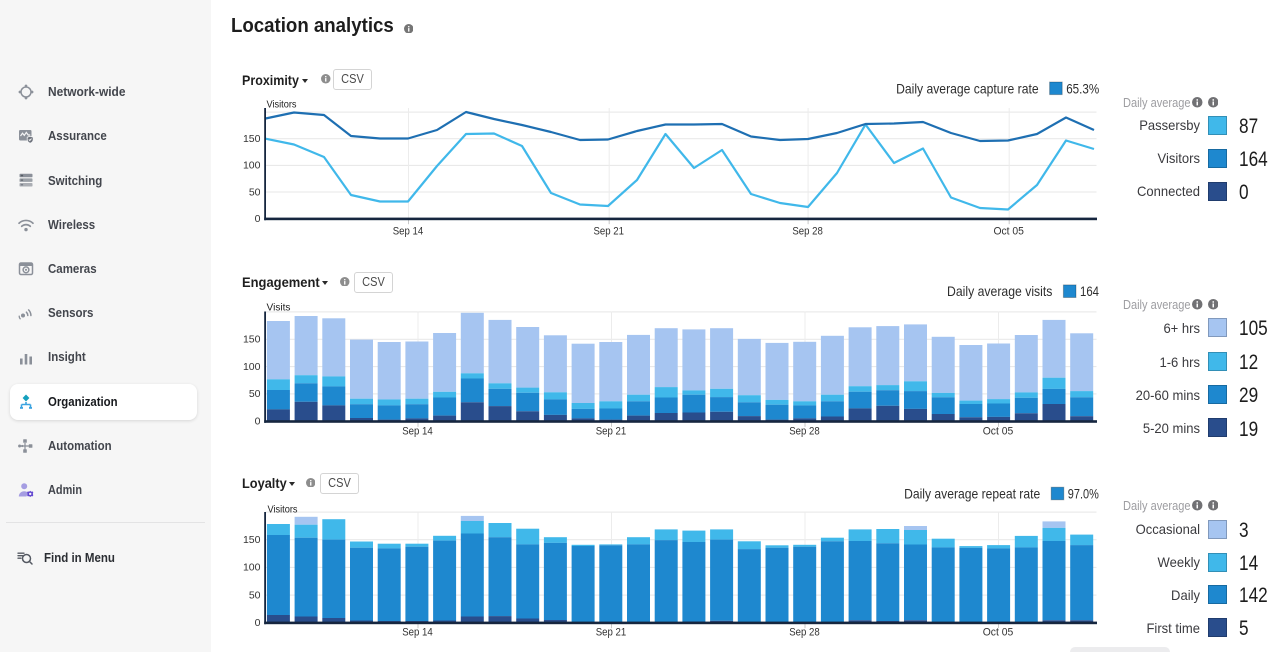 This screenshot has width=1285, height=652. Describe the element at coordinates (1083, 494) in the screenshot. I see `svg-text: 97.0%` at that location.